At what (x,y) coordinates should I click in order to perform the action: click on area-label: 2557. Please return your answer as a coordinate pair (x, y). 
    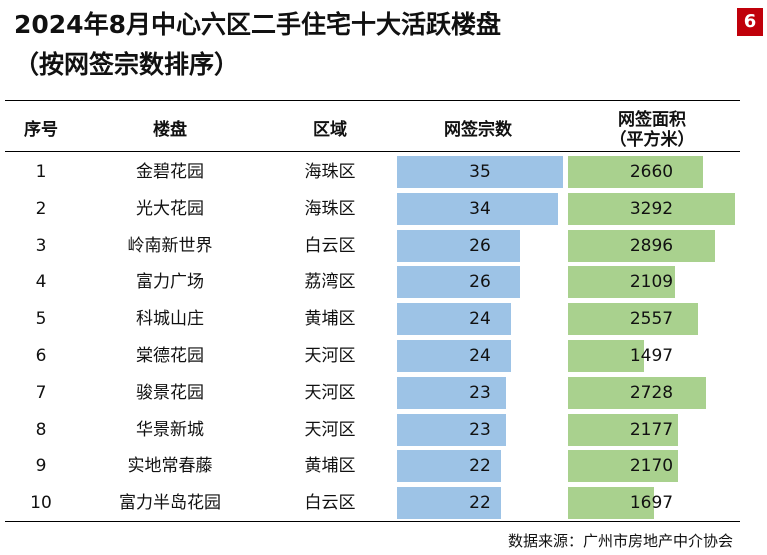
    Looking at the image, I should click on (651, 319).